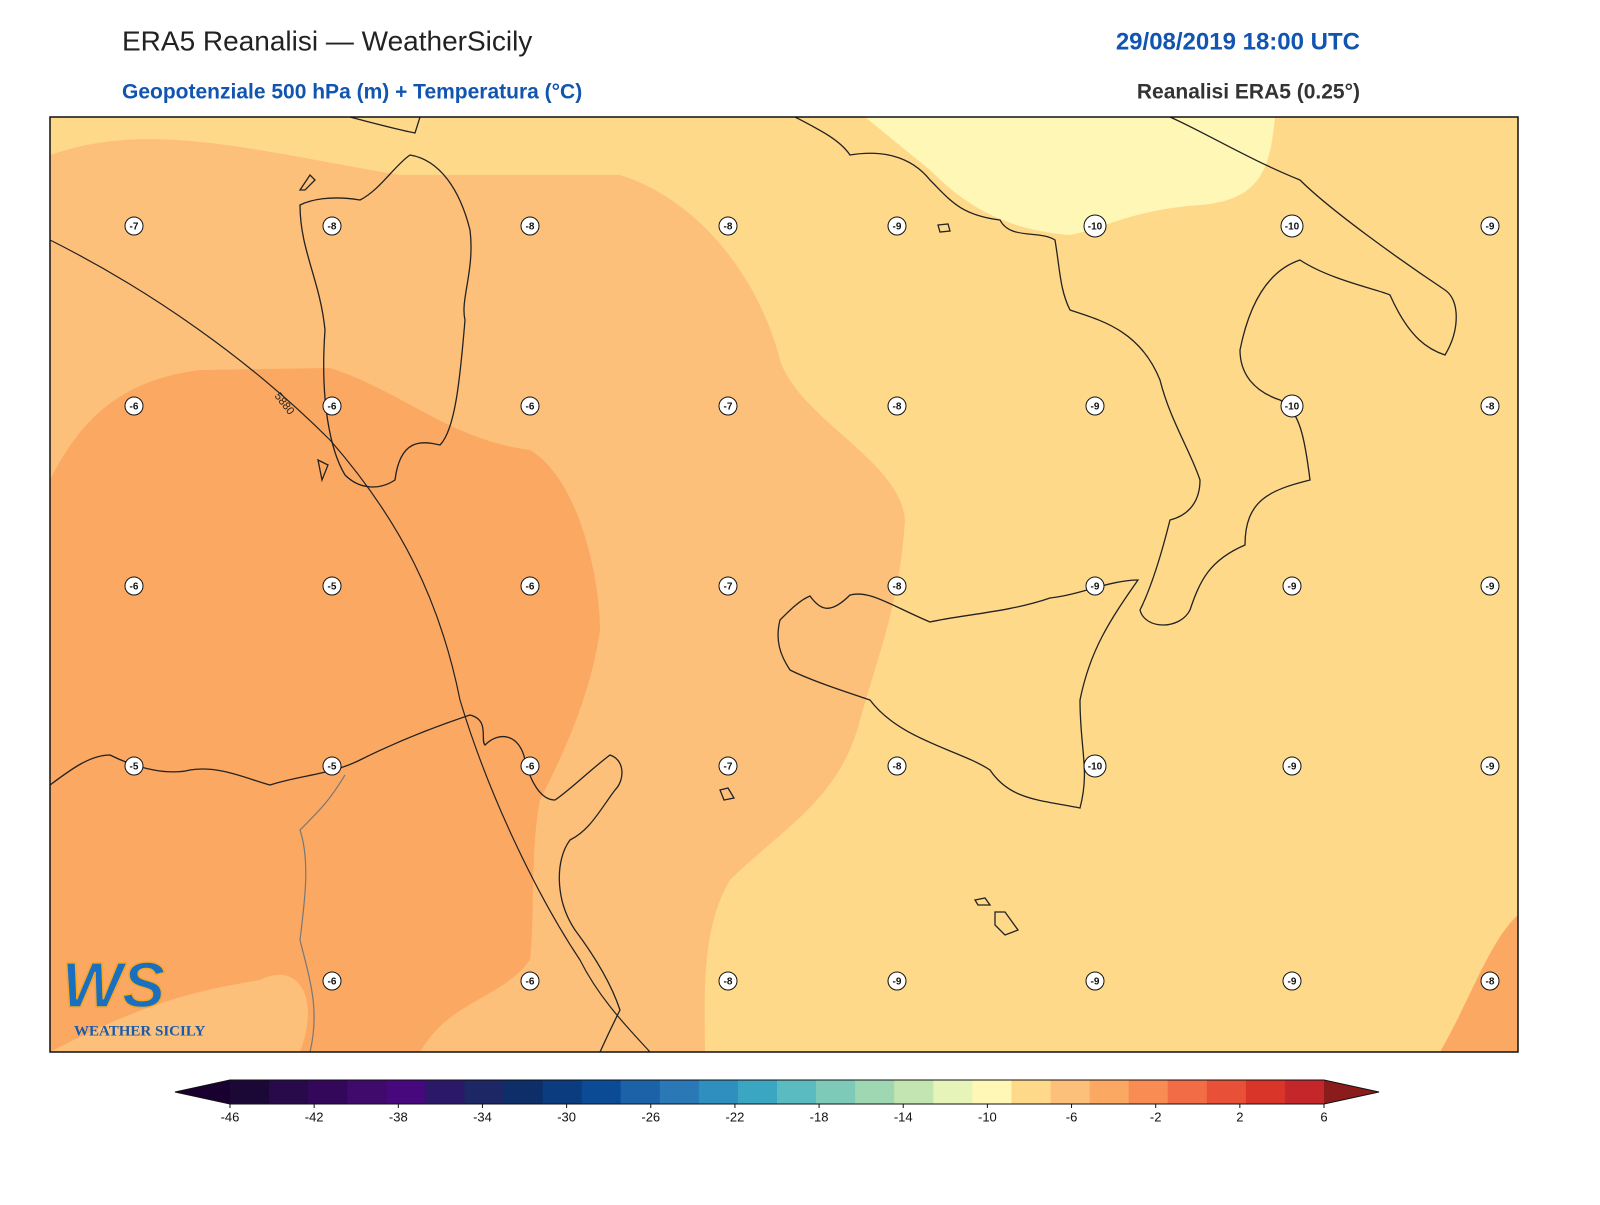  I want to click on colorbar-tick-label: -14, so click(903, 1116).